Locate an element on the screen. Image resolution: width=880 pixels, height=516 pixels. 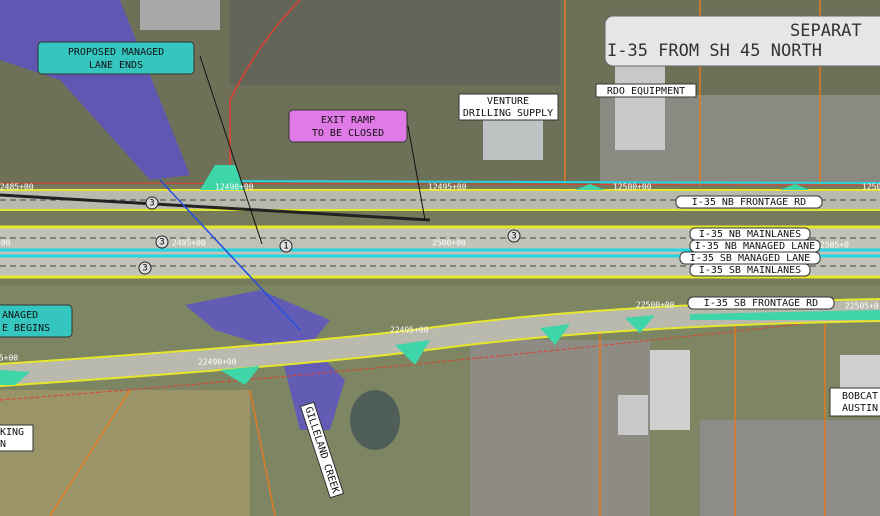
pond is located at coordinates (375, 420).